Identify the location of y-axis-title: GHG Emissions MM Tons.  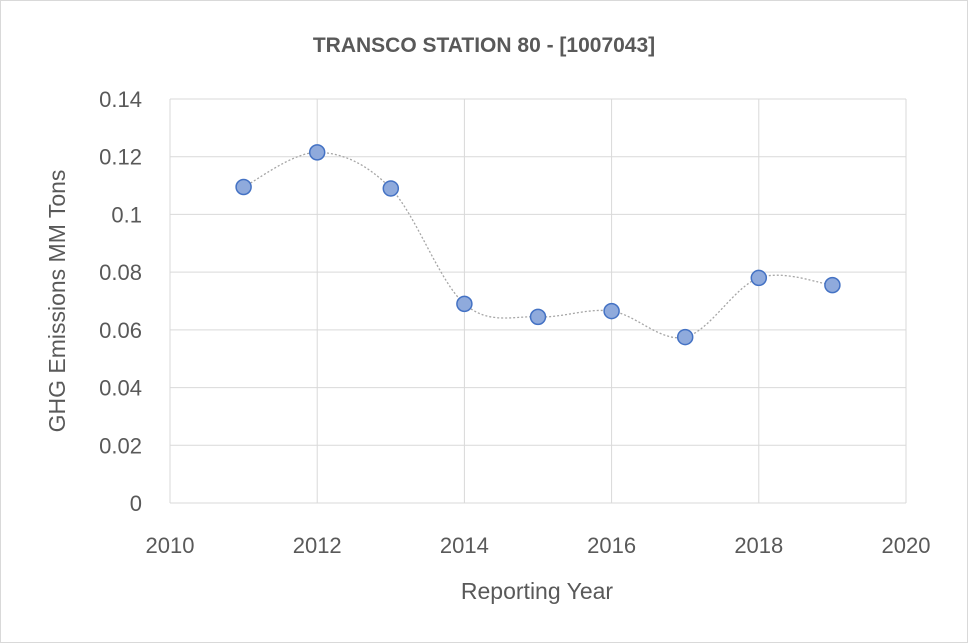
(57, 301).